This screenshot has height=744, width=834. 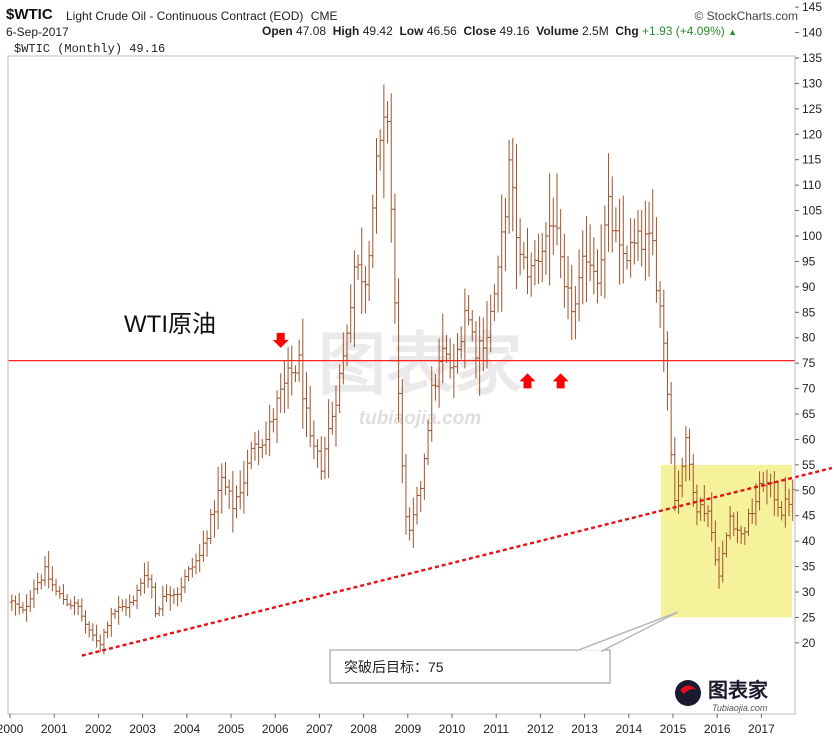 I want to click on y-tick-label: 65, so click(x=809, y=414).